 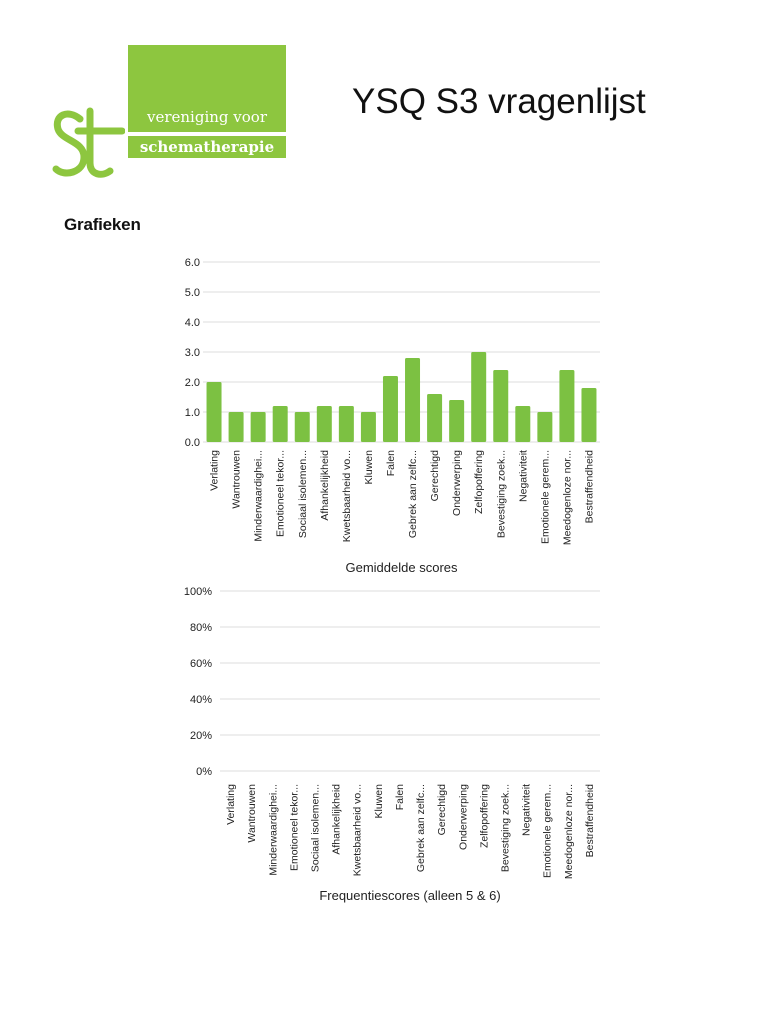 What do you see at coordinates (207, 88) in the screenshot?
I see `logo-green-block` at bounding box center [207, 88].